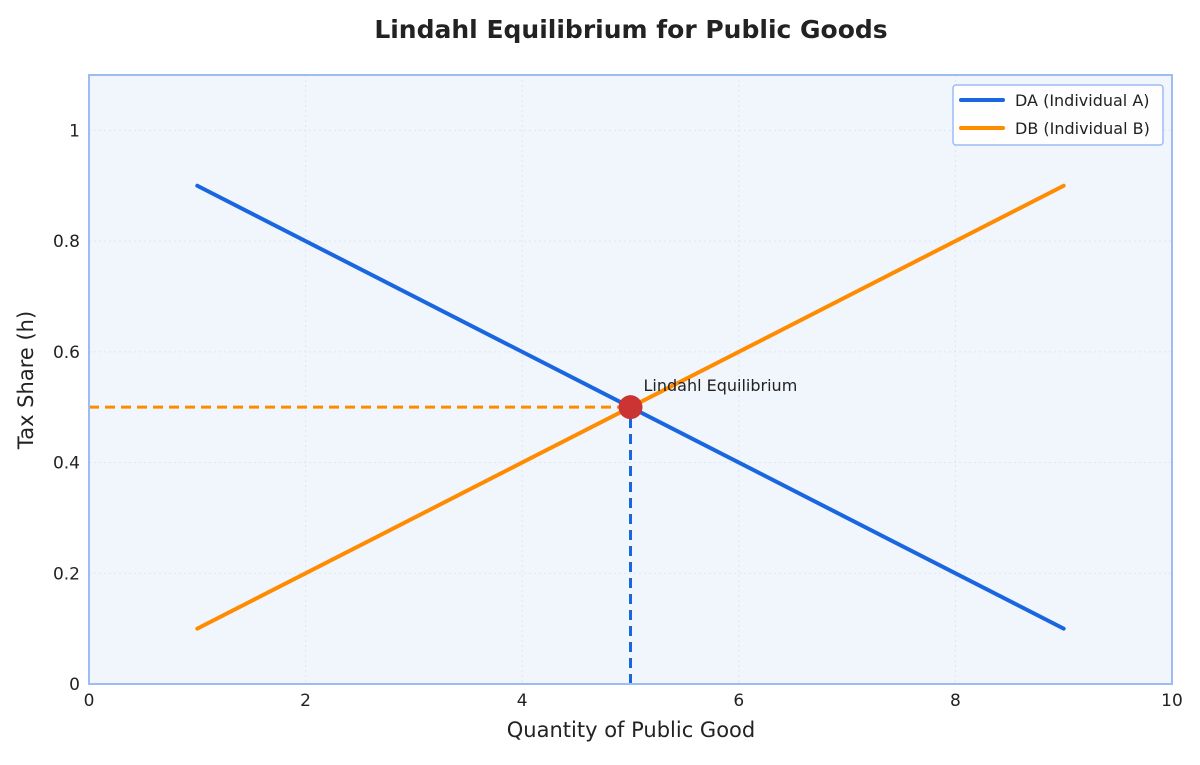 The image size is (1200, 765). Describe the element at coordinates (74, 685) in the screenshot. I see `y-tick-label: 0` at that location.